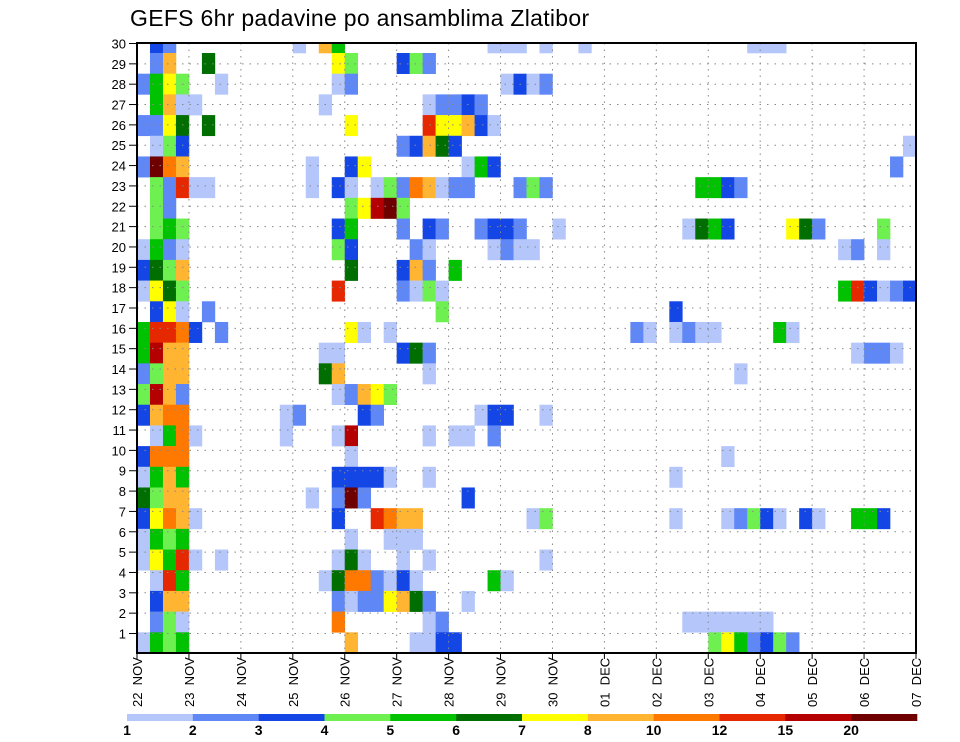 This screenshot has width=960, height=742. I want to click on y-tick-label: 5, so click(122, 552).